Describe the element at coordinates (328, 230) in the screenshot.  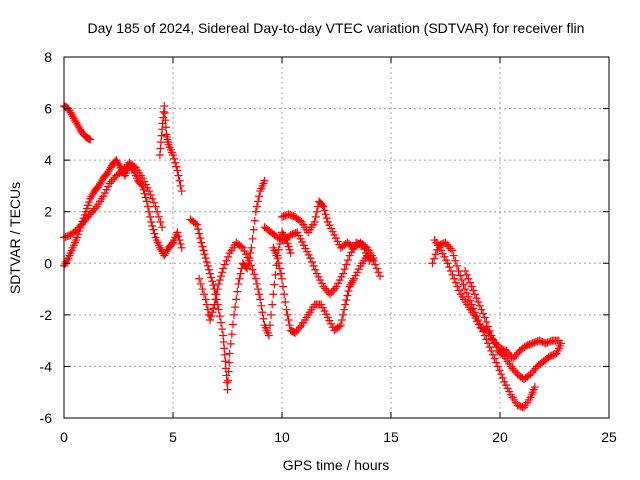
I see `series-seg-h` at that location.